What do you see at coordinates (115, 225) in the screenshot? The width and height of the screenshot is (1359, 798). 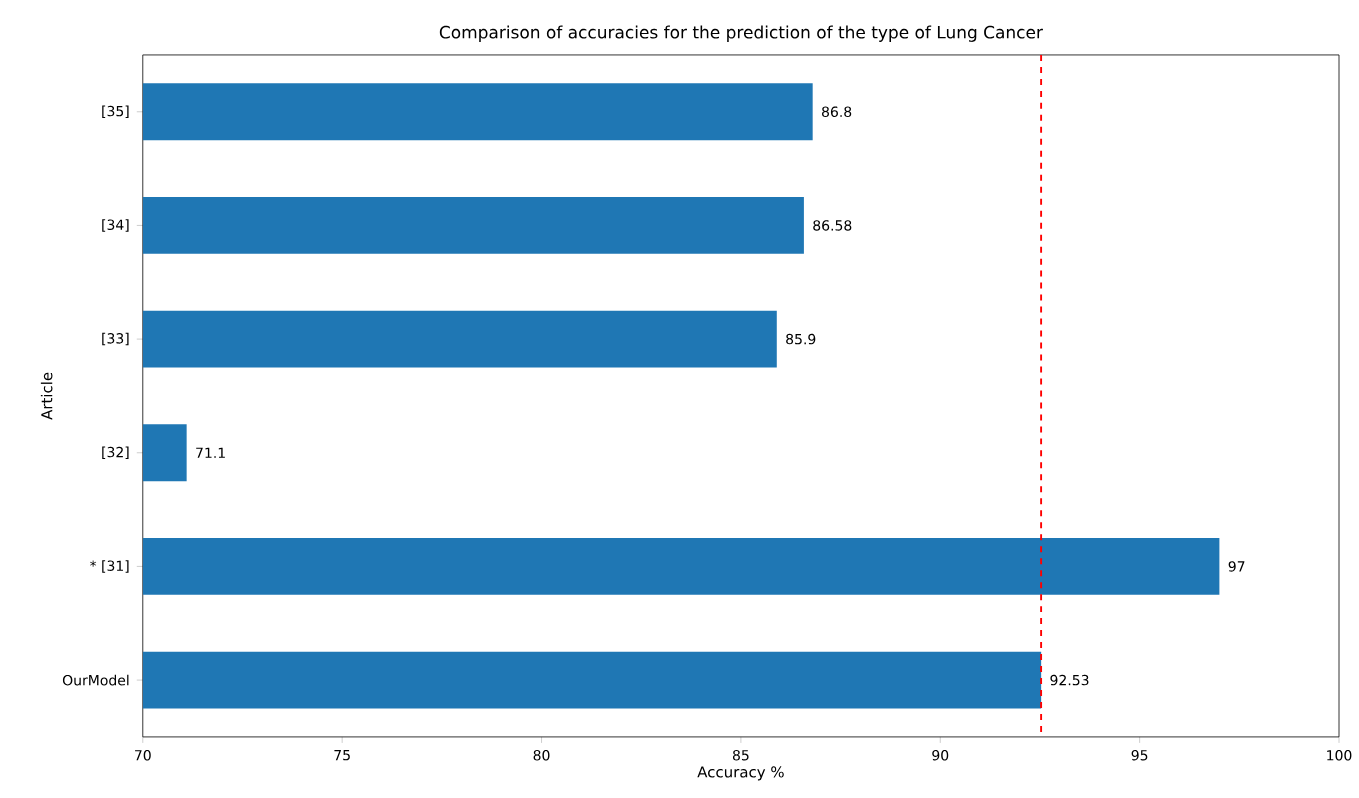 I see `y-tick-label: [34]` at bounding box center [115, 225].